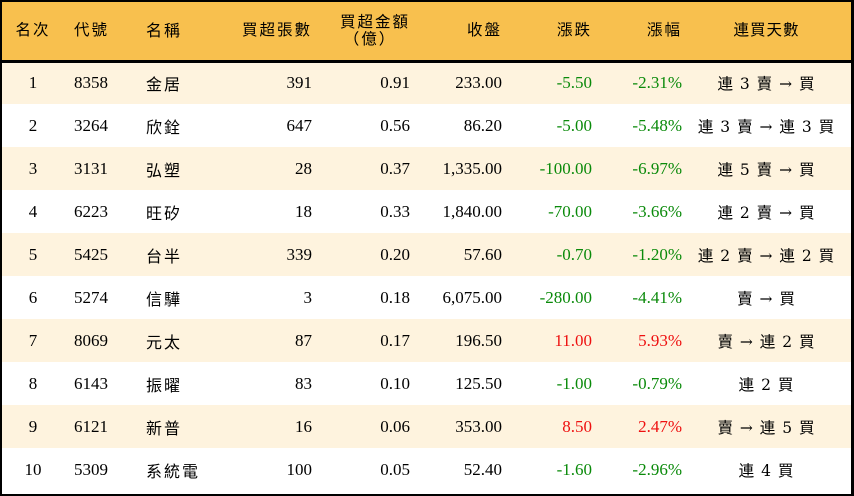  What do you see at coordinates (395, 340) in the screenshot?
I see `cell-net-buy-amount: 0.17` at bounding box center [395, 340].